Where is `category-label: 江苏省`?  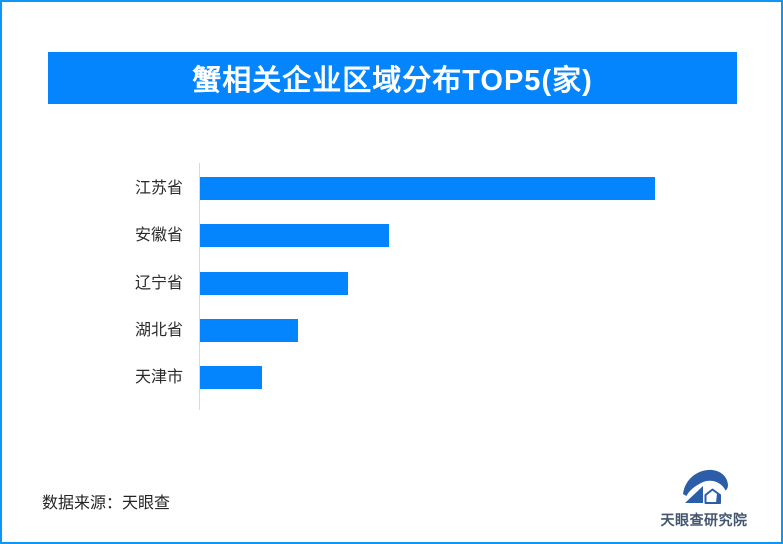 category-label: 江苏省 is located at coordinates (158, 188).